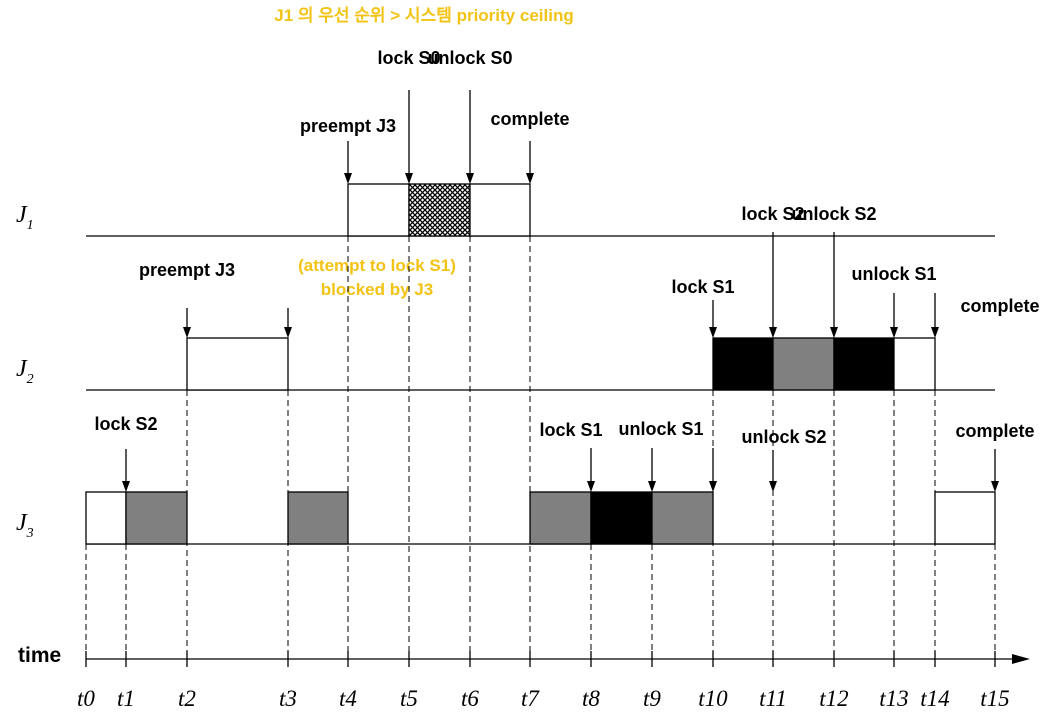 This screenshot has height=727, width=1045. Describe the element at coordinates (409, 698) in the screenshot. I see `tick-label-t5: t5` at that location.